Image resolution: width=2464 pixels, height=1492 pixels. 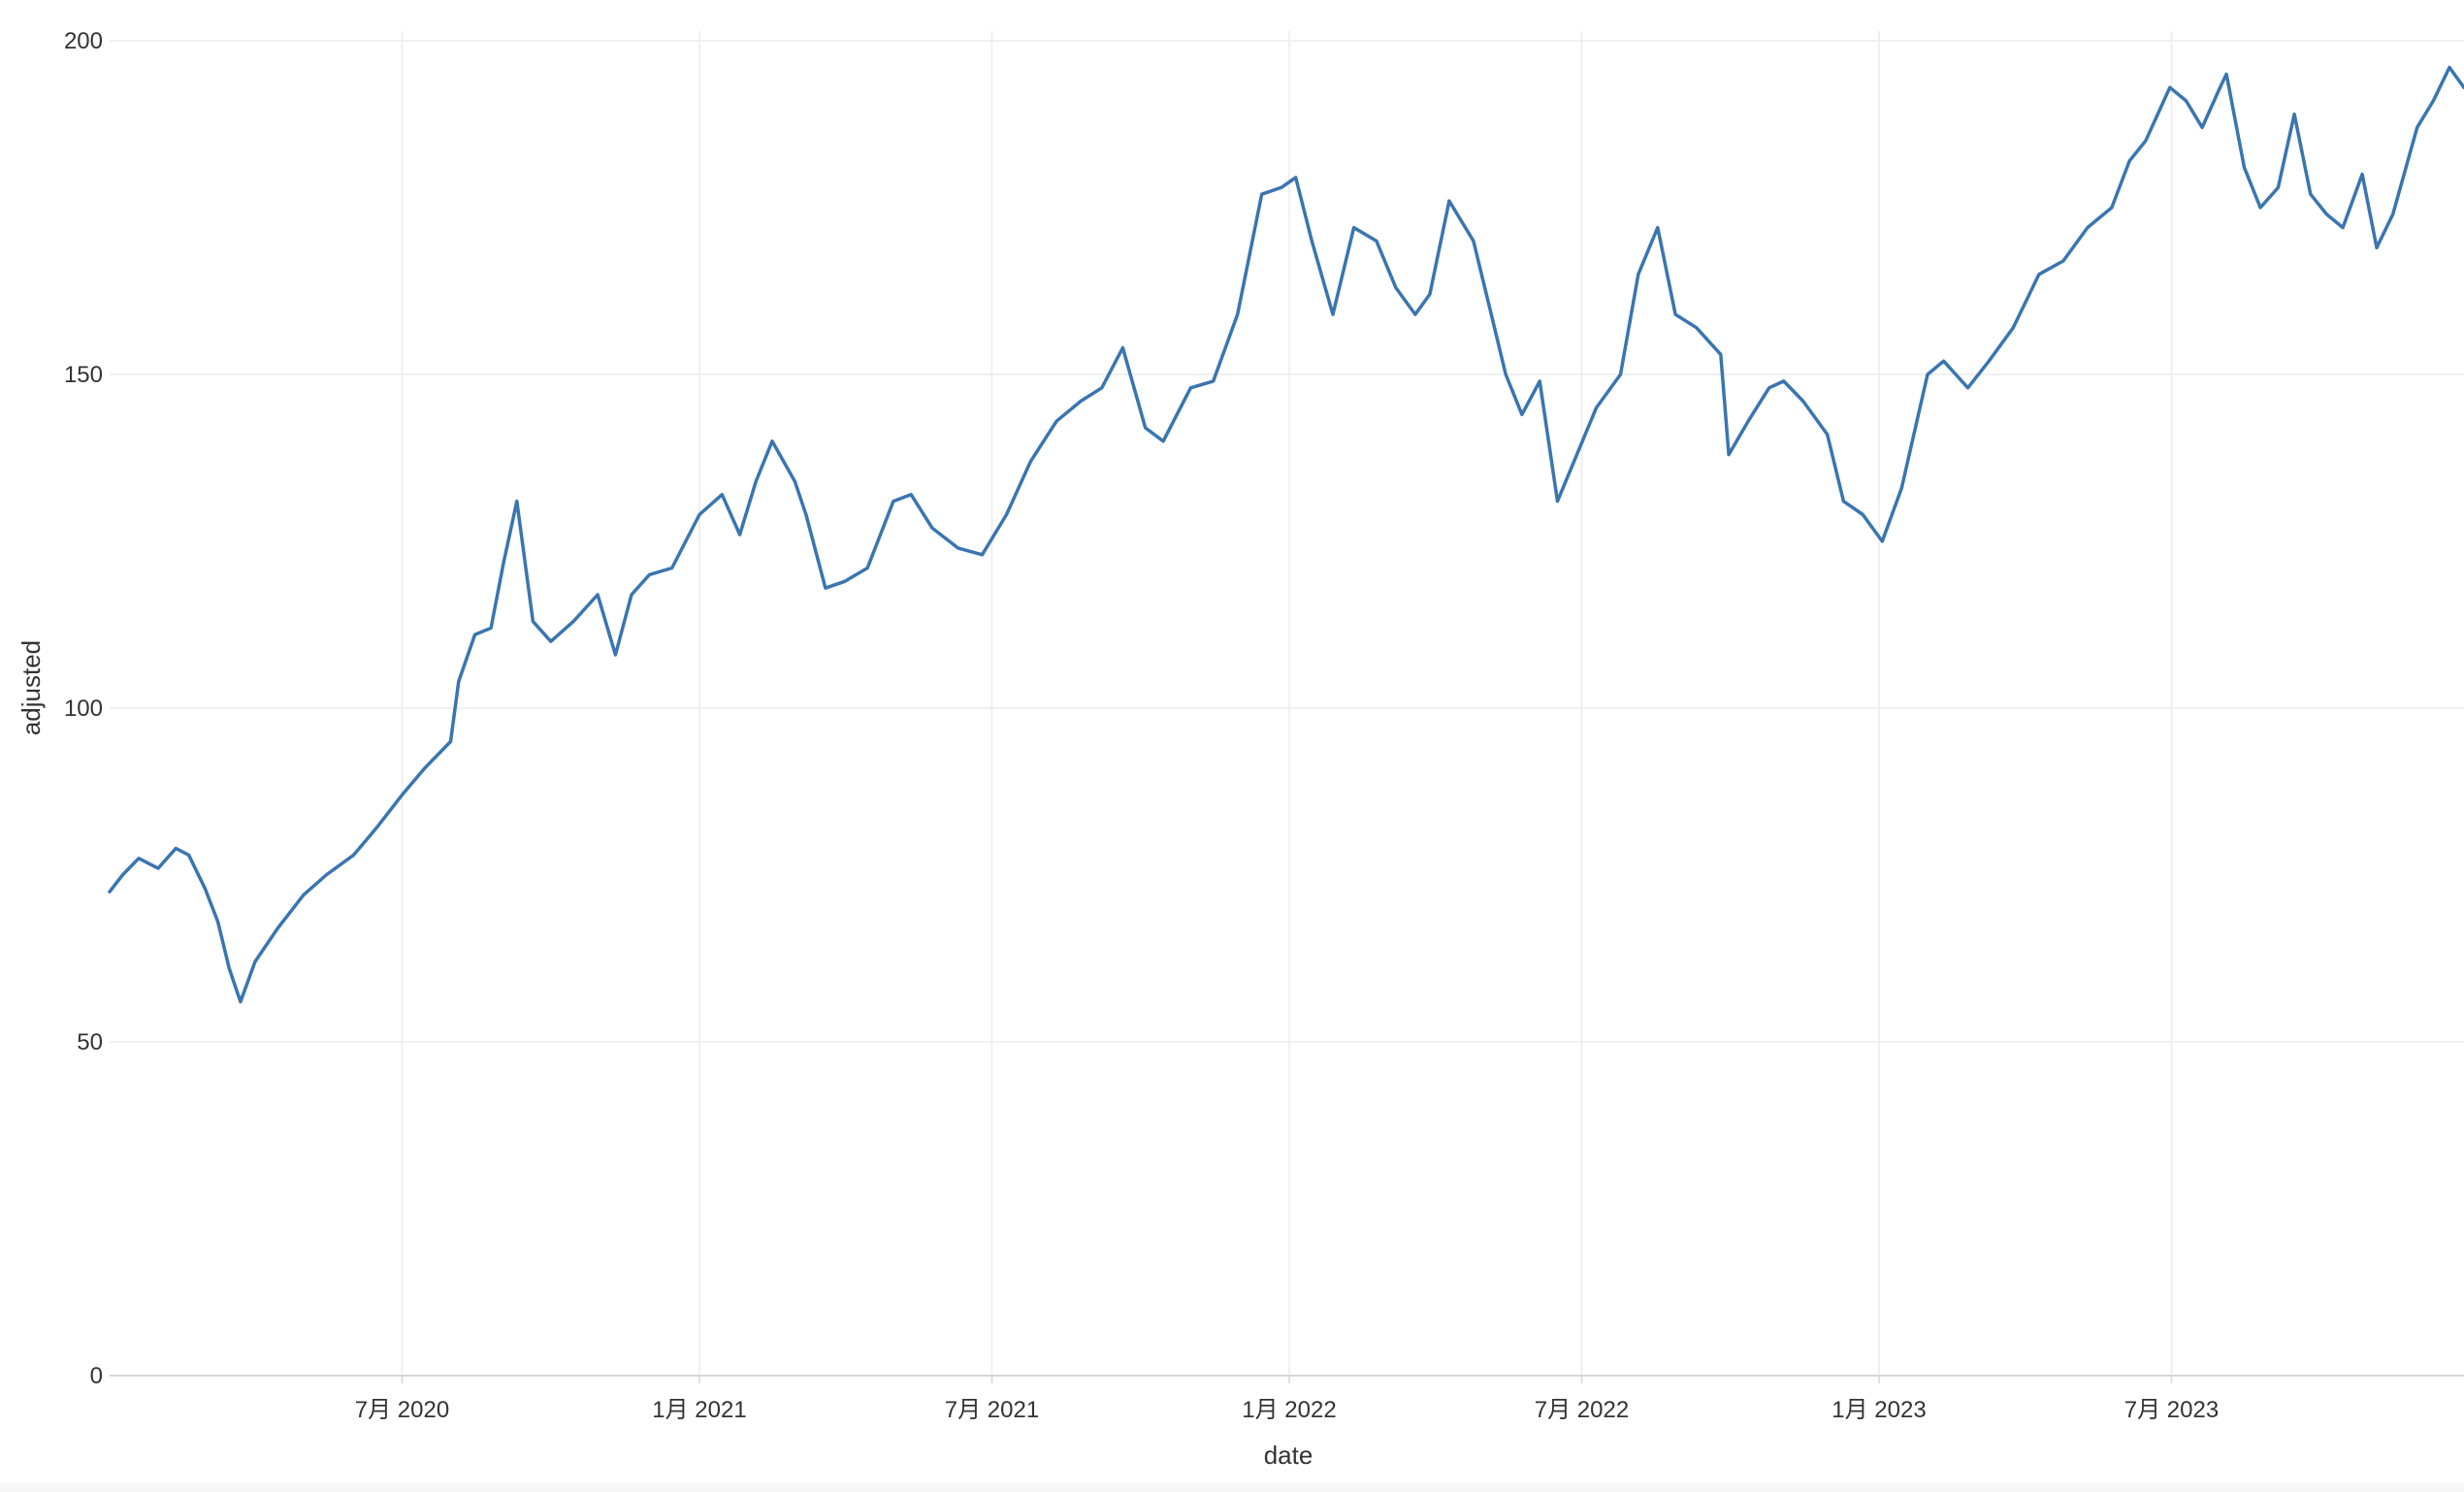 What do you see at coordinates (992, 1410) in the screenshot?
I see `x-tick-label: 7月 2021` at bounding box center [992, 1410].